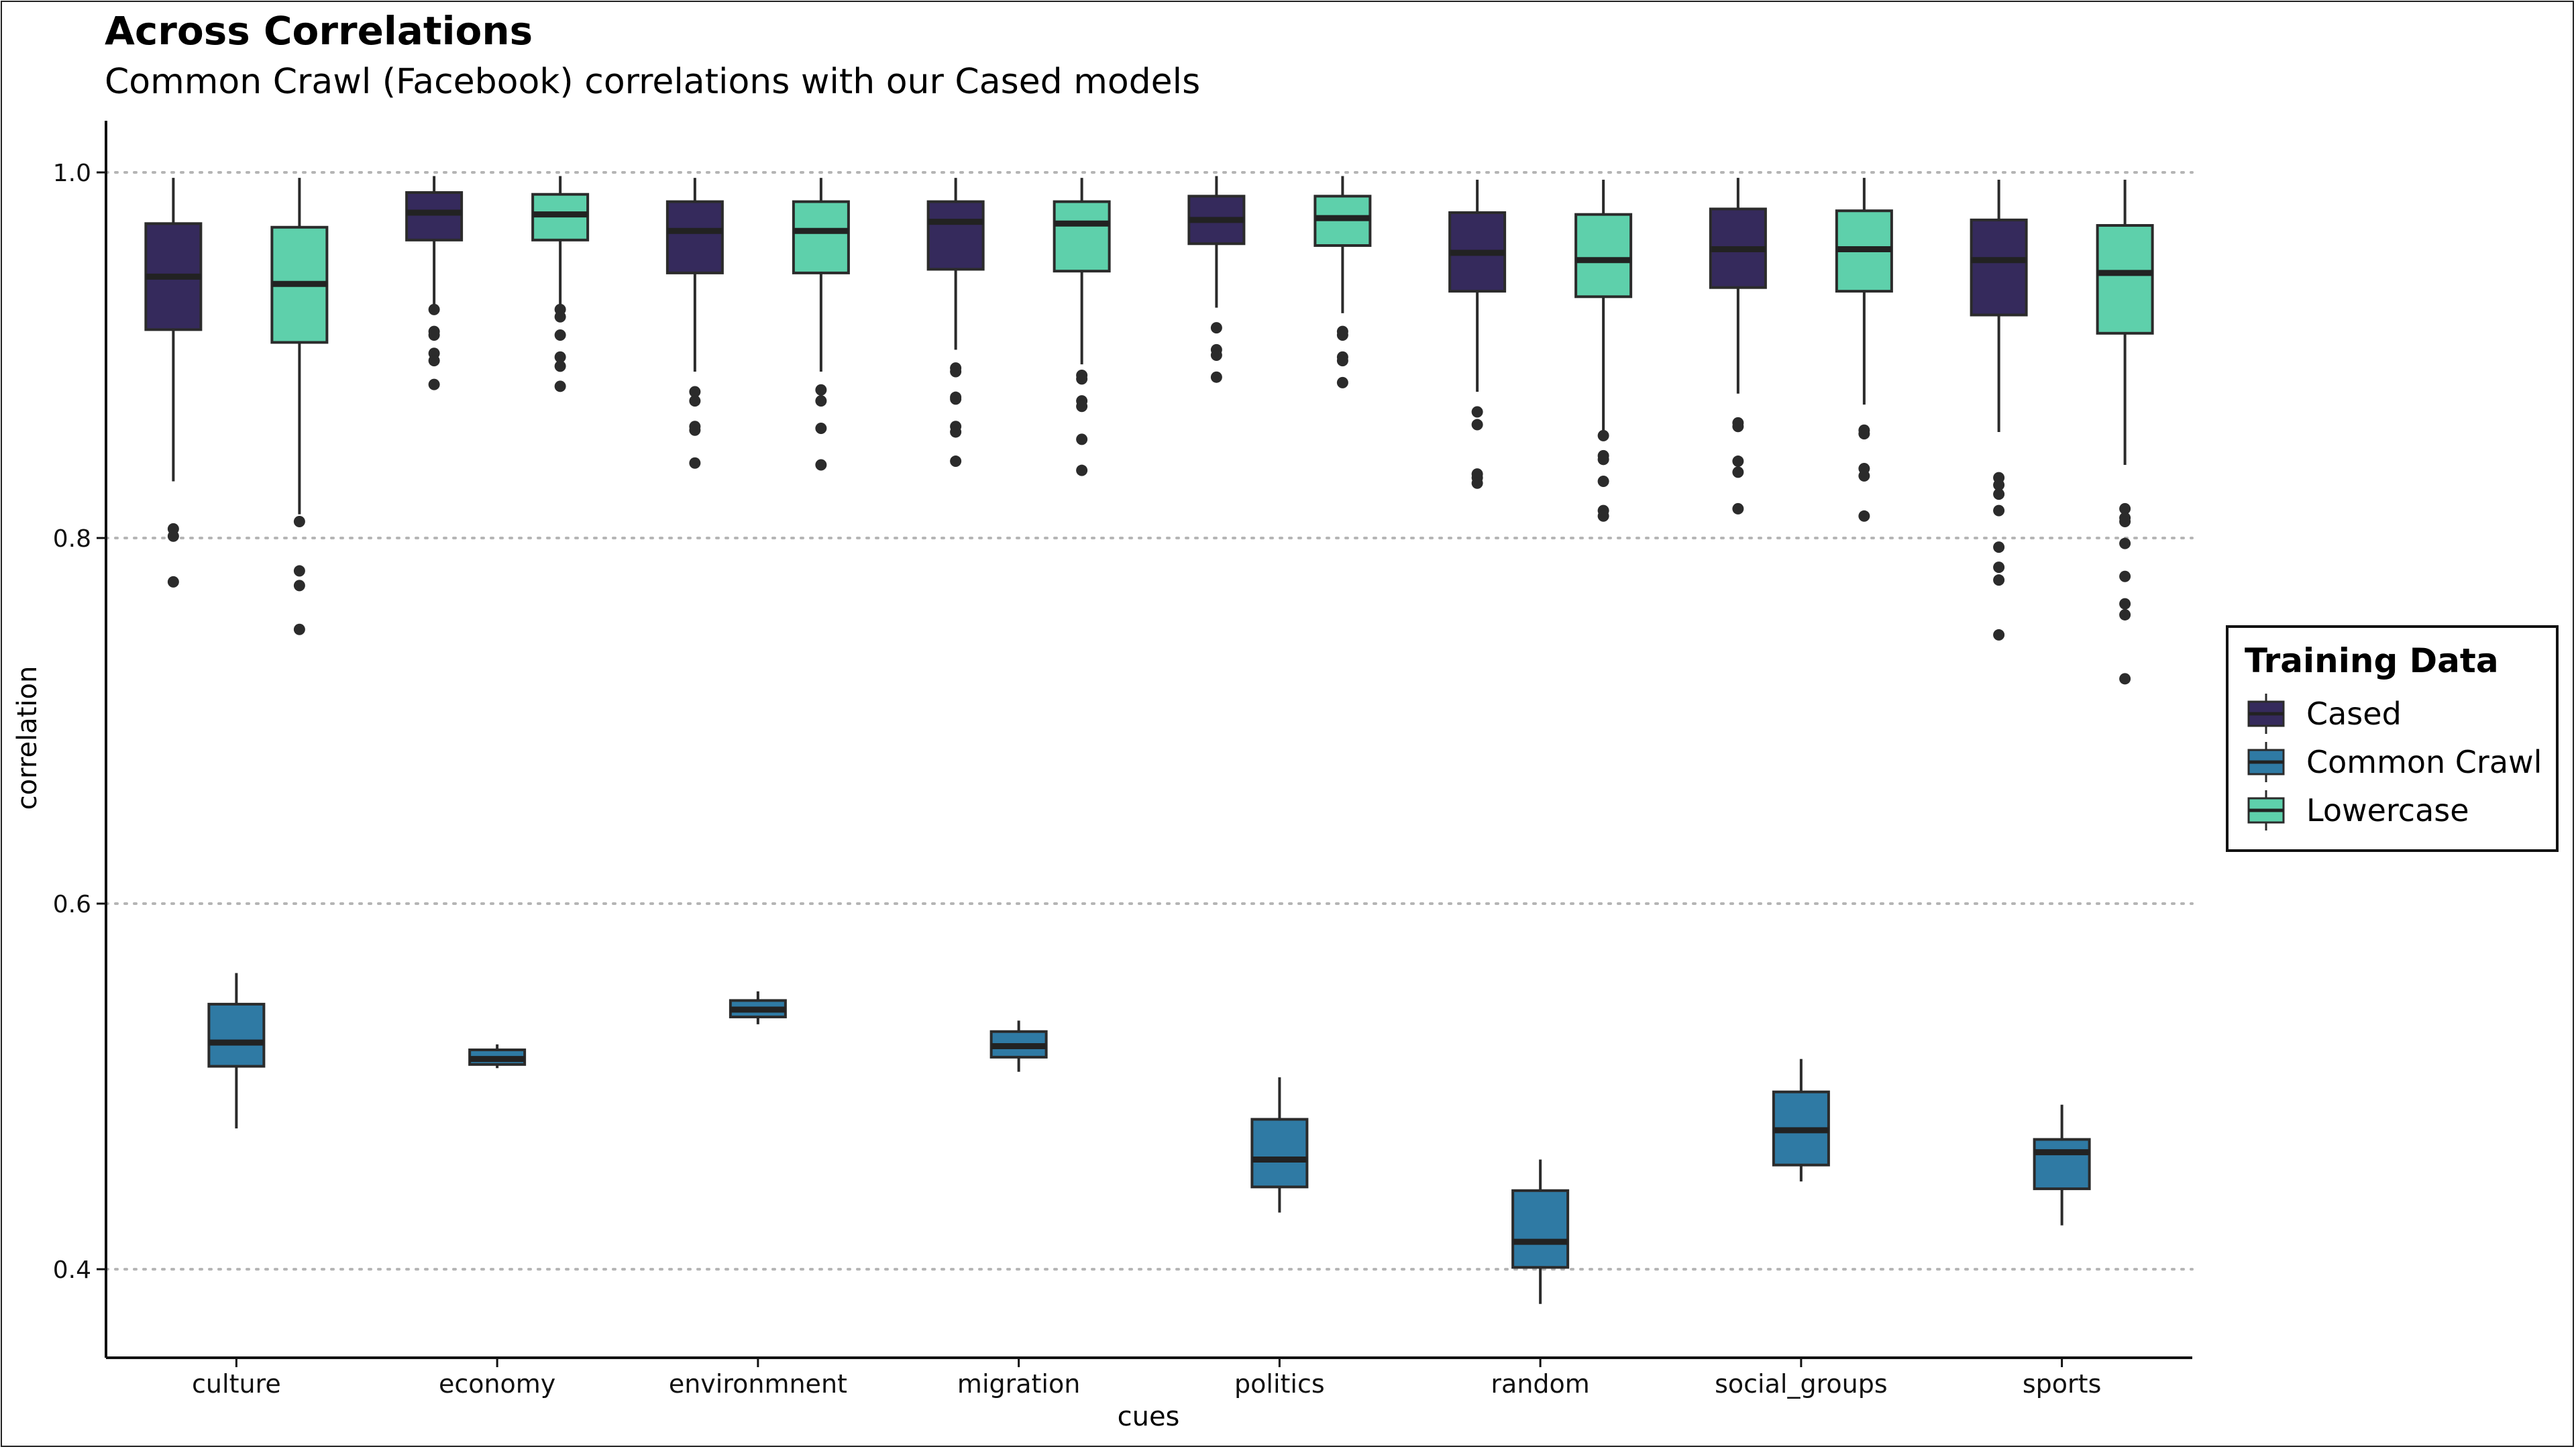 This screenshot has height=1449, width=2576. I want to click on x-tick-label: migration, so click(1018, 1384).